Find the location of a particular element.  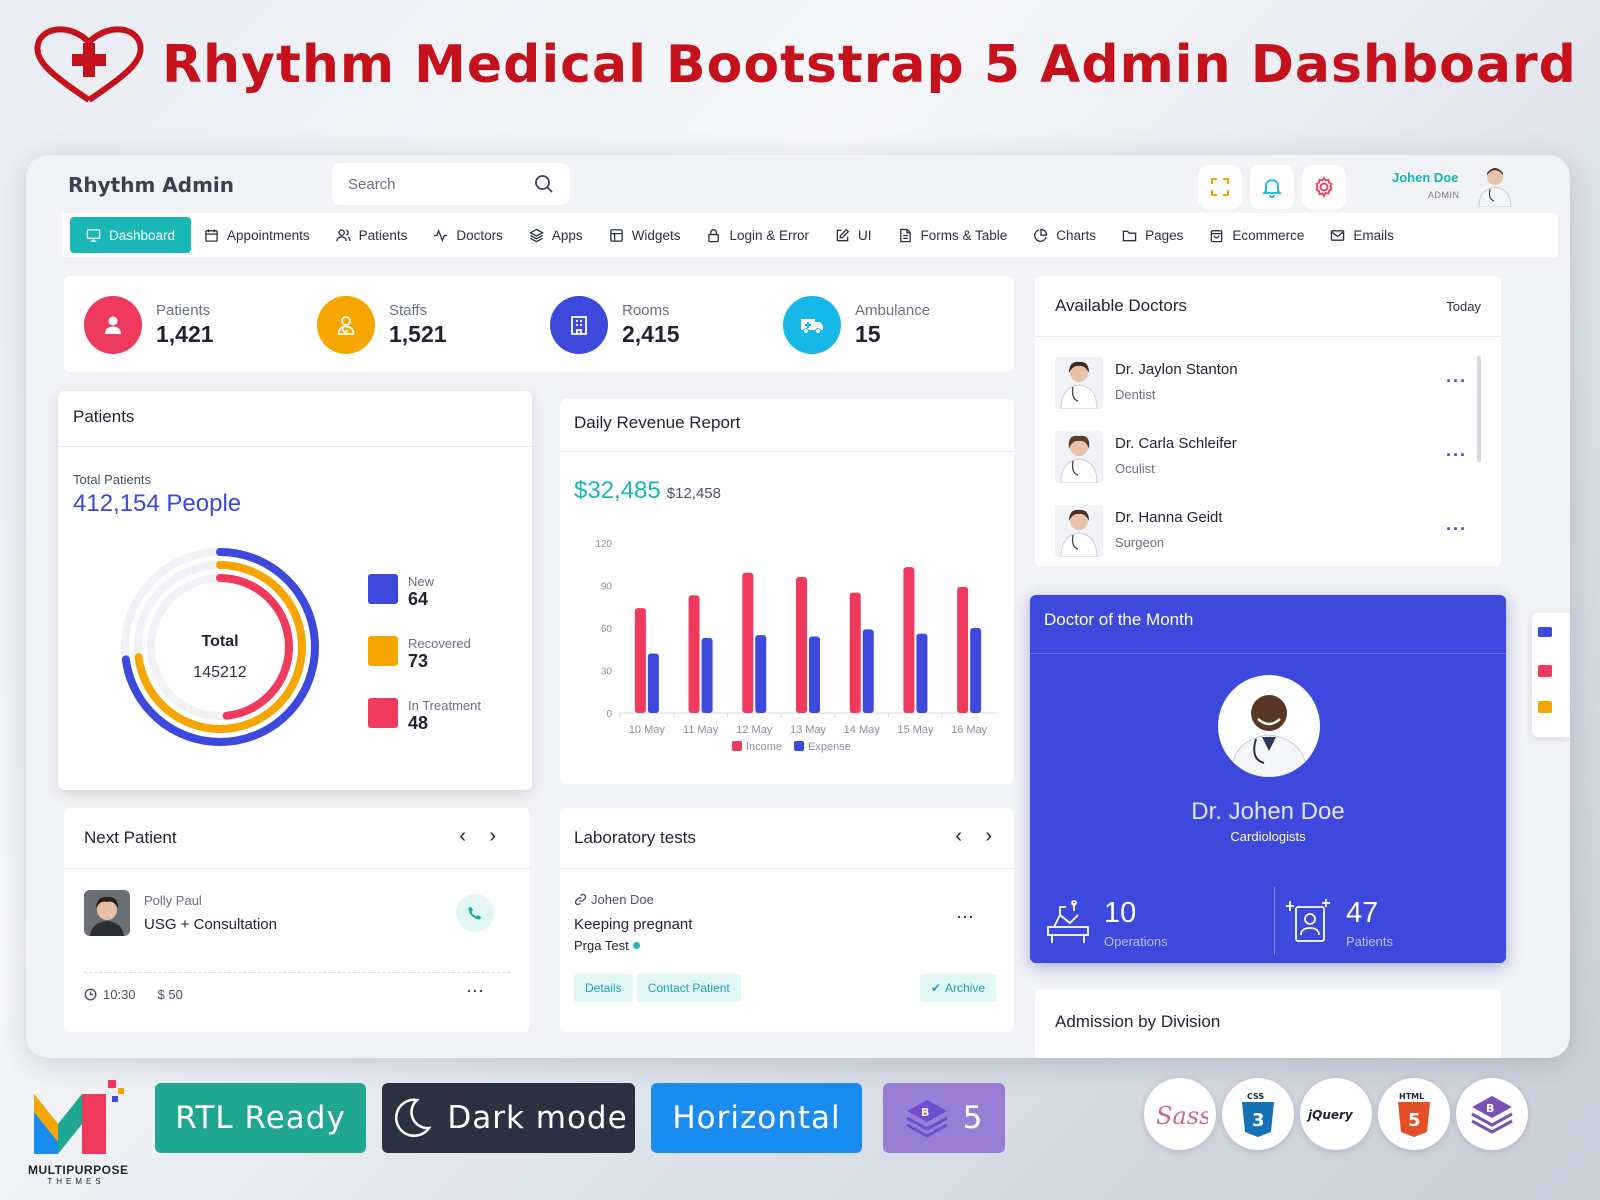

legend-label-expense: Expense is located at coordinates (829, 747).